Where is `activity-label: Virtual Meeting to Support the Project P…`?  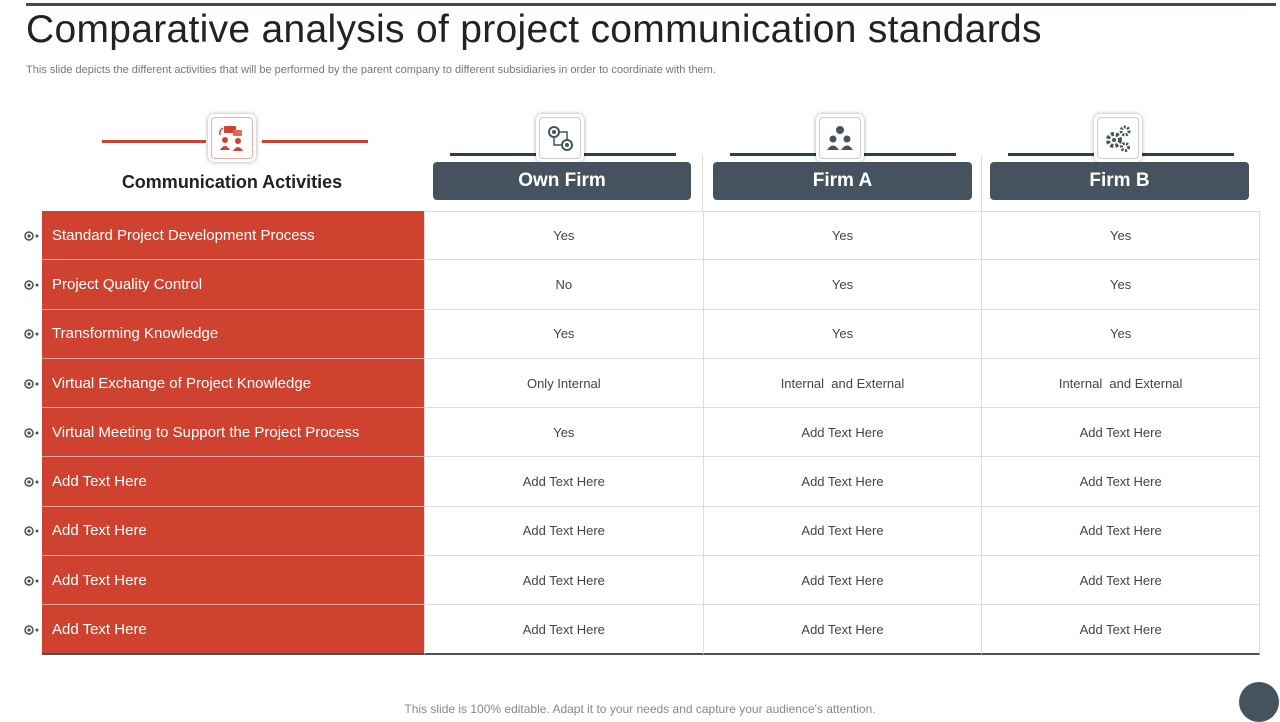
activity-label: Virtual Meeting to Support the Project P… is located at coordinates (233, 433).